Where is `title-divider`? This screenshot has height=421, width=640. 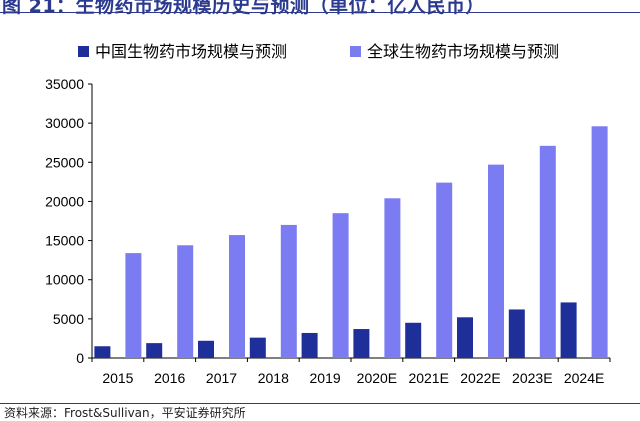
title-divider is located at coordinates (320, 12).